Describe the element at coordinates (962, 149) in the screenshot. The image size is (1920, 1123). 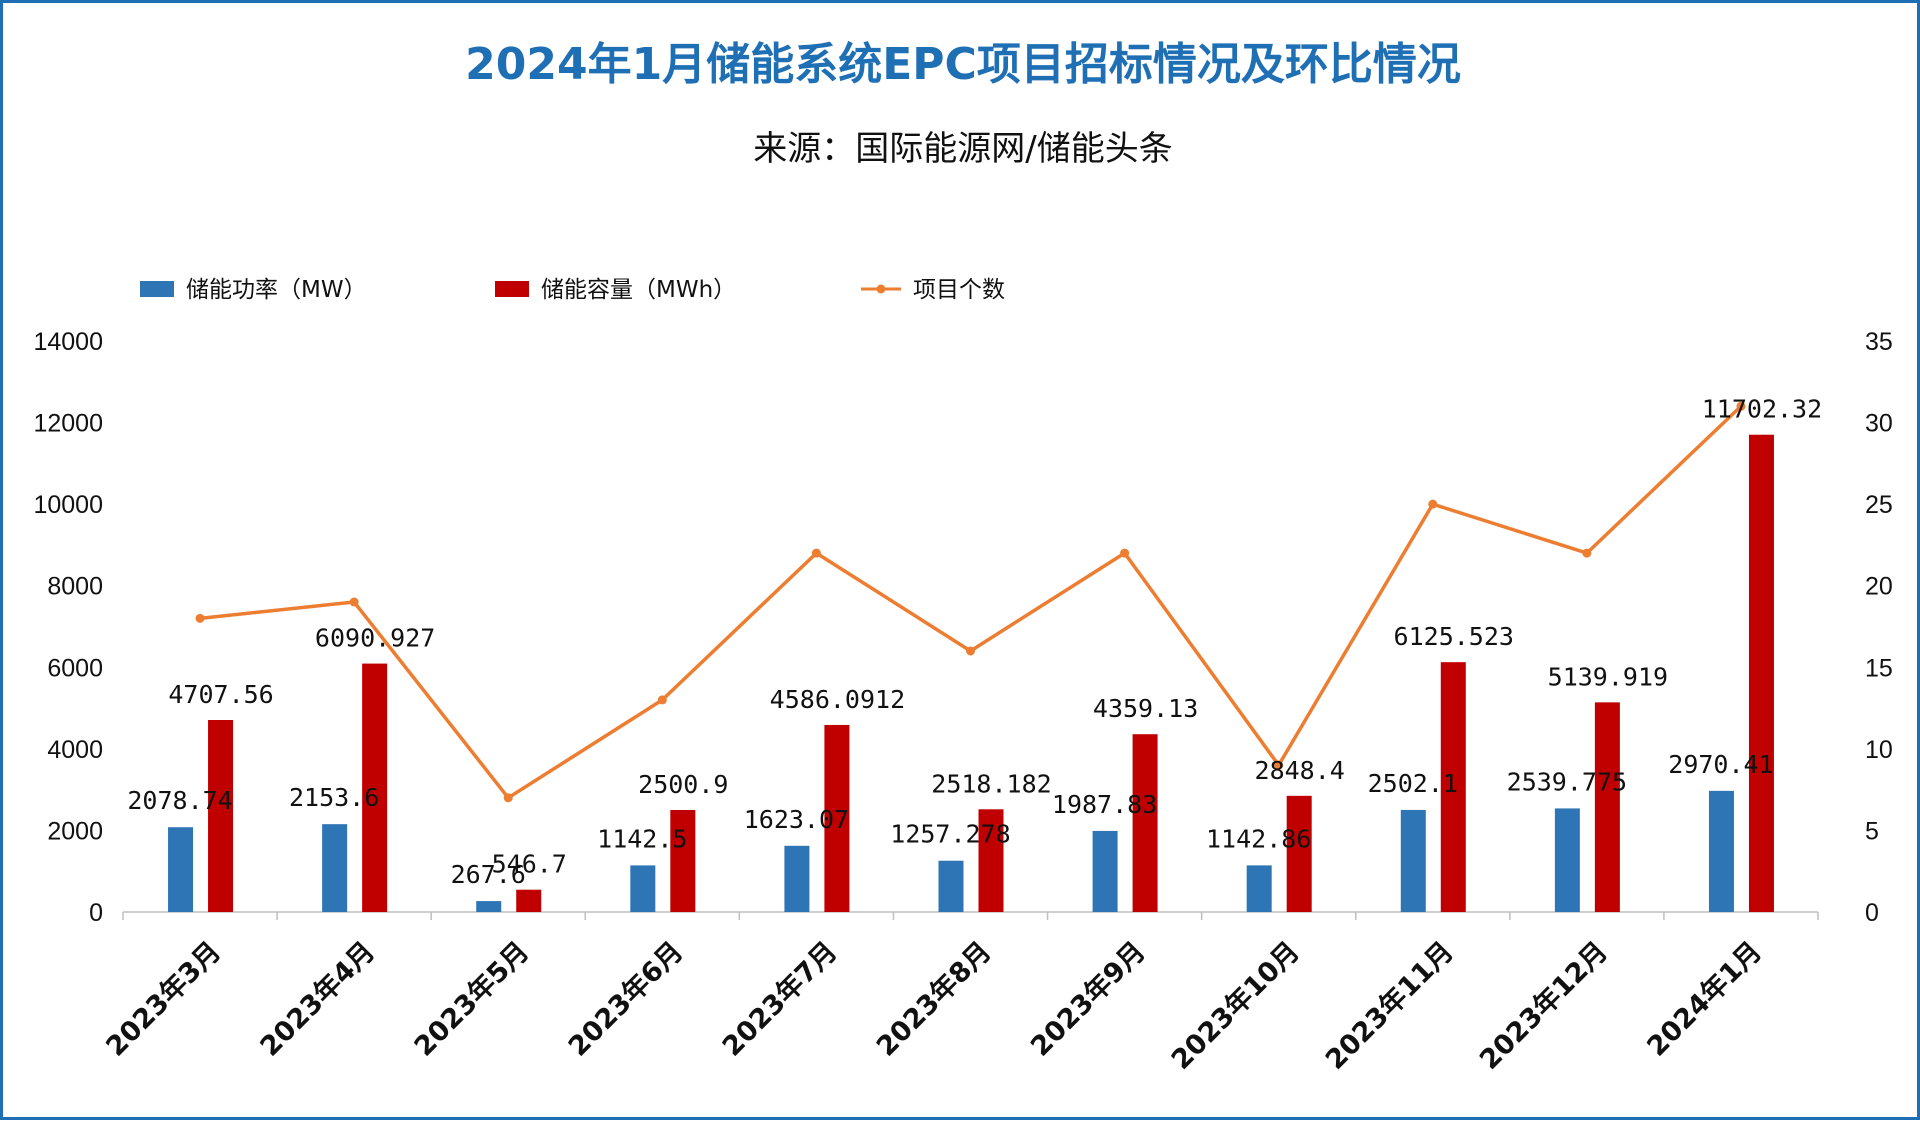
I see `chart-subtitle: 来源：国际能源网/储能头条` at that location.